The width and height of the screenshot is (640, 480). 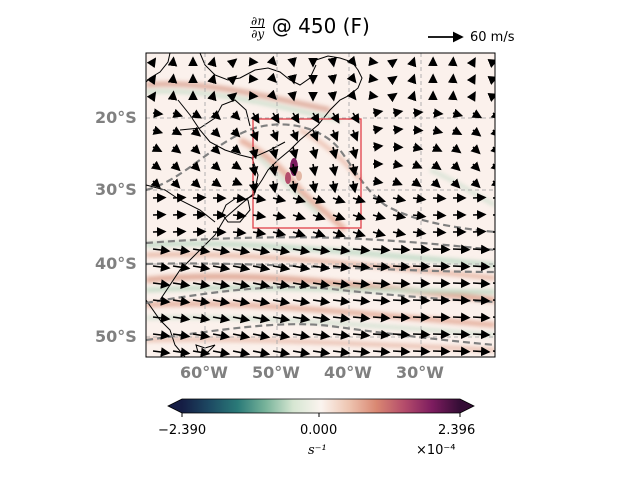 What do you see at coordinates (204, 372) in the screenshot?
I see `lon-label-60w: 60°W` at bounding box center [204, 372].